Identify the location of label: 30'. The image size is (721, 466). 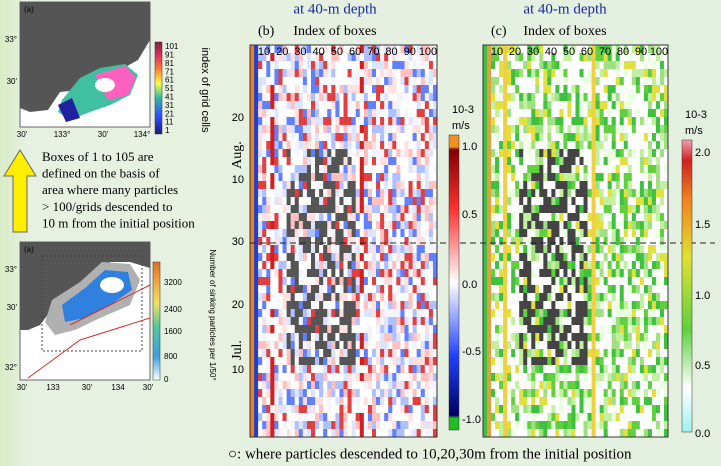
(87, 387).